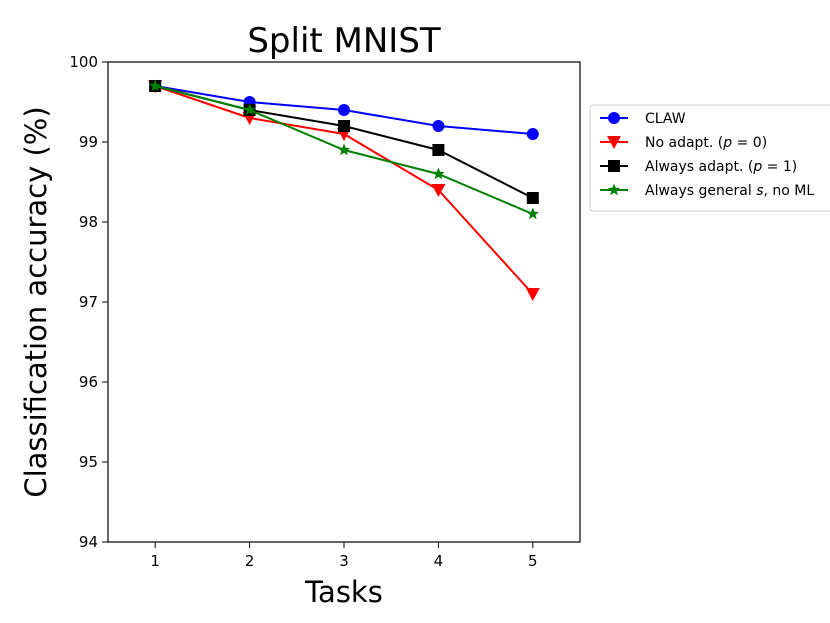 This screenshot has width=830, height=623. I want to click on y-tick-label: 98, so click(88, 222).